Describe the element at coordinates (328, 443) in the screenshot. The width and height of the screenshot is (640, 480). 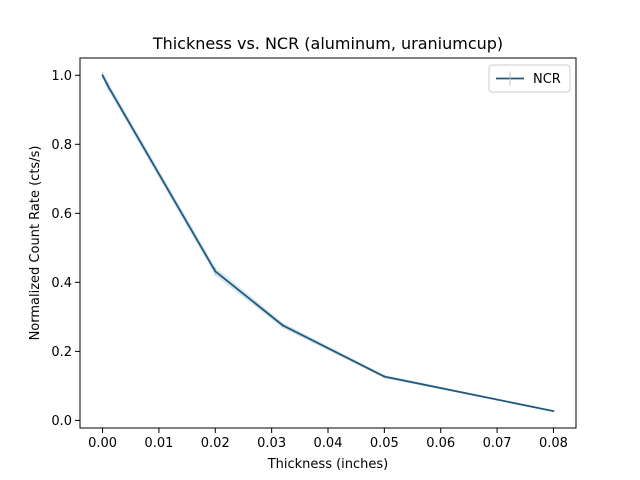
I see `x-tick-label: 0.04` at that location.